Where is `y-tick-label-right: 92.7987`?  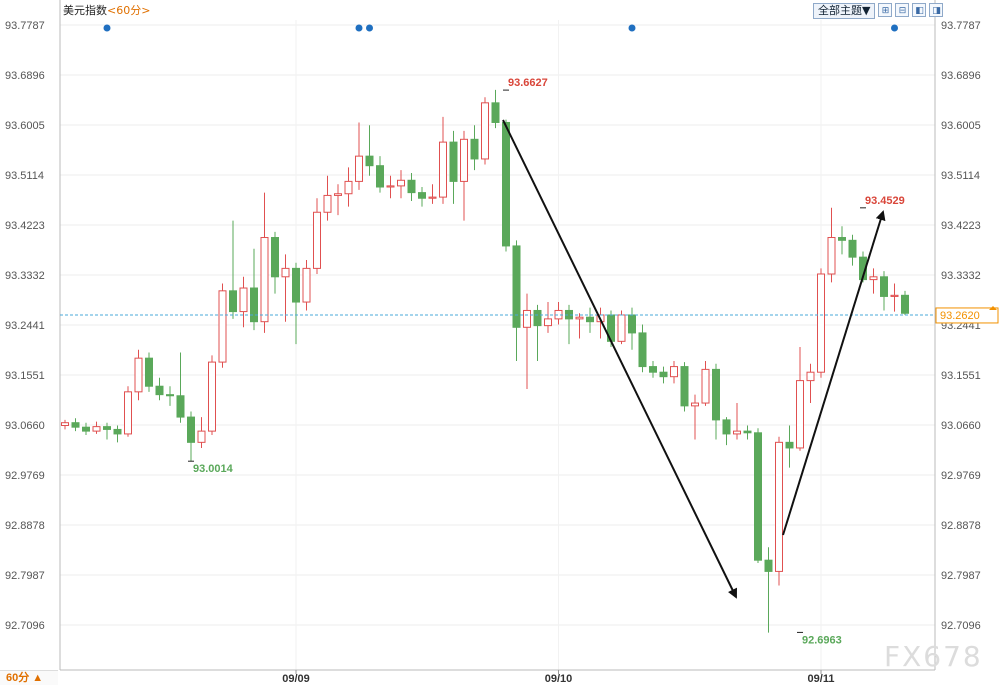 y-tick-label-right: 92.7987 is located at coordinates (961, 576).